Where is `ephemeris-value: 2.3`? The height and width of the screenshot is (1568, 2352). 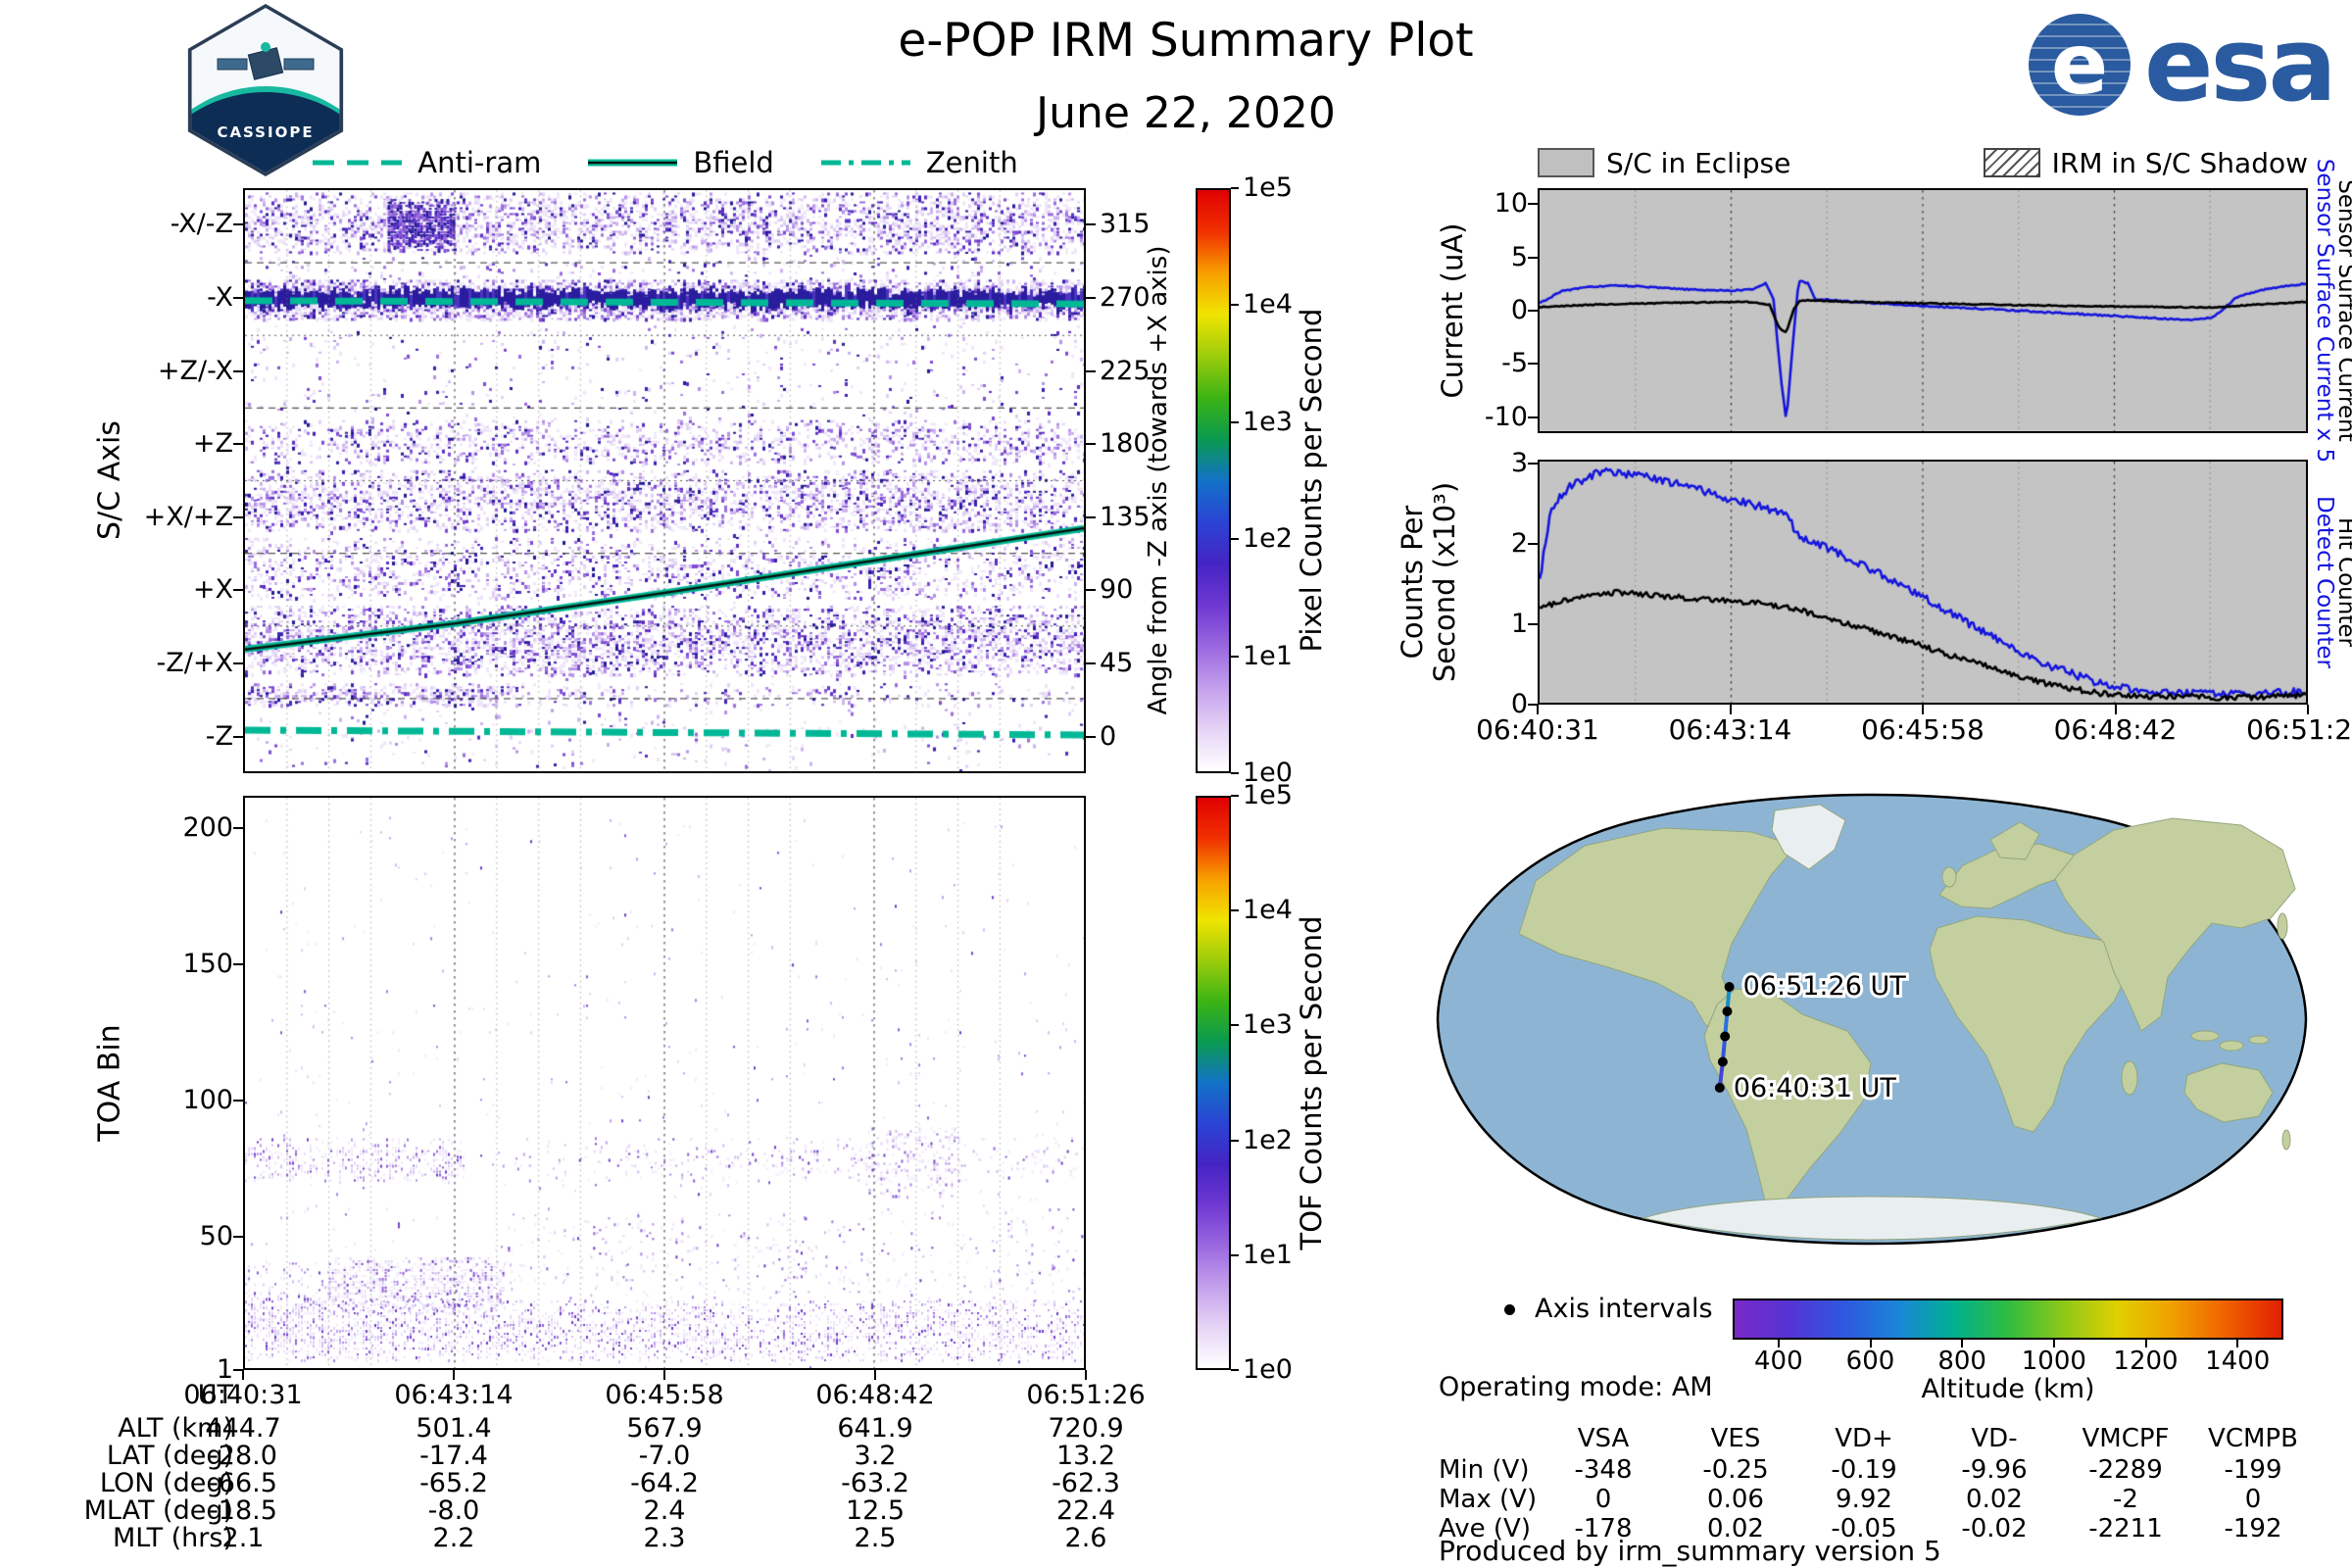
ephemeris-value: 2.3 is located at coordinates (664, 1538).